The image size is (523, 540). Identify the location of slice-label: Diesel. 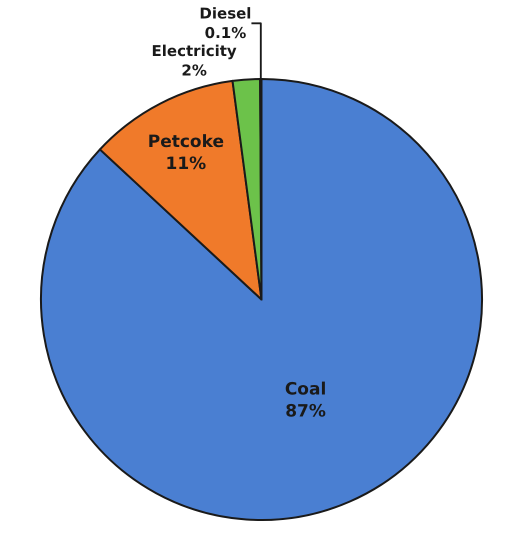
(225, 13).